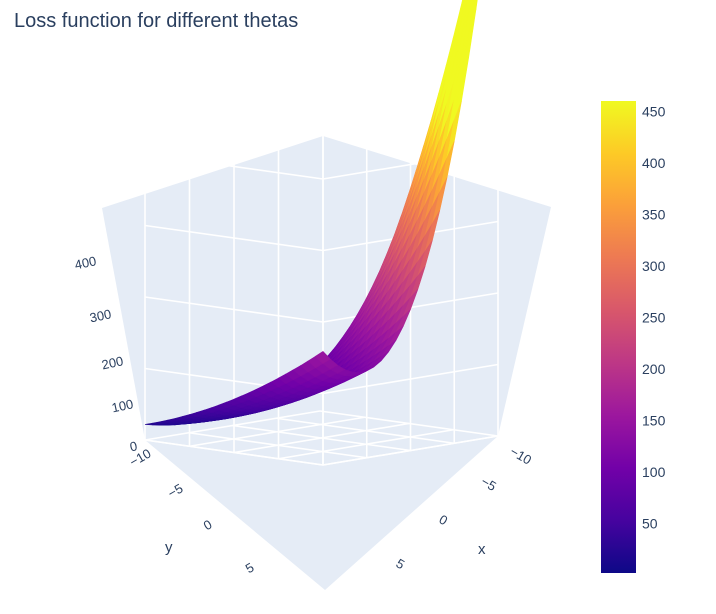 This screenshot has width=716, height=614. What do you see at coordinates (208, 525) in the screenshot?
I see `y-tick-label: 0` at bounding box center [208, 525].